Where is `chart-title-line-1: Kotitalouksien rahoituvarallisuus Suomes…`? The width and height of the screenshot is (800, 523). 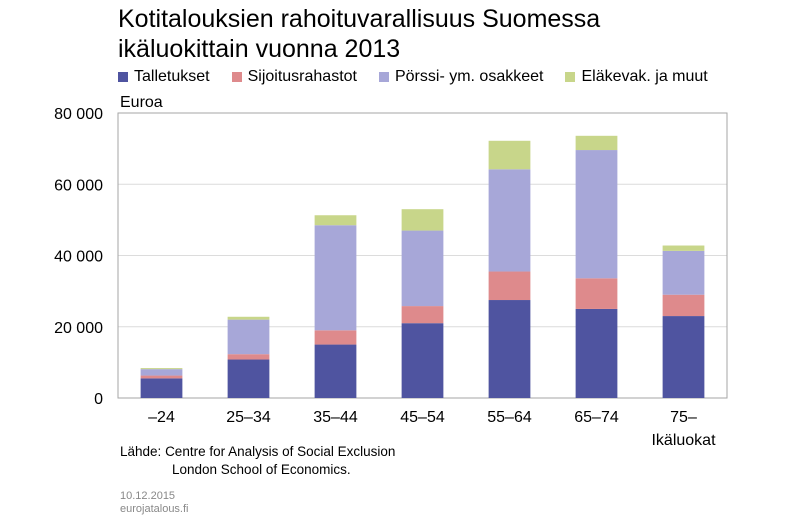
chart-title-line-1: Kotitalouksien rahoituvarallisuus Suomes… is located at coordinates (359, 19).